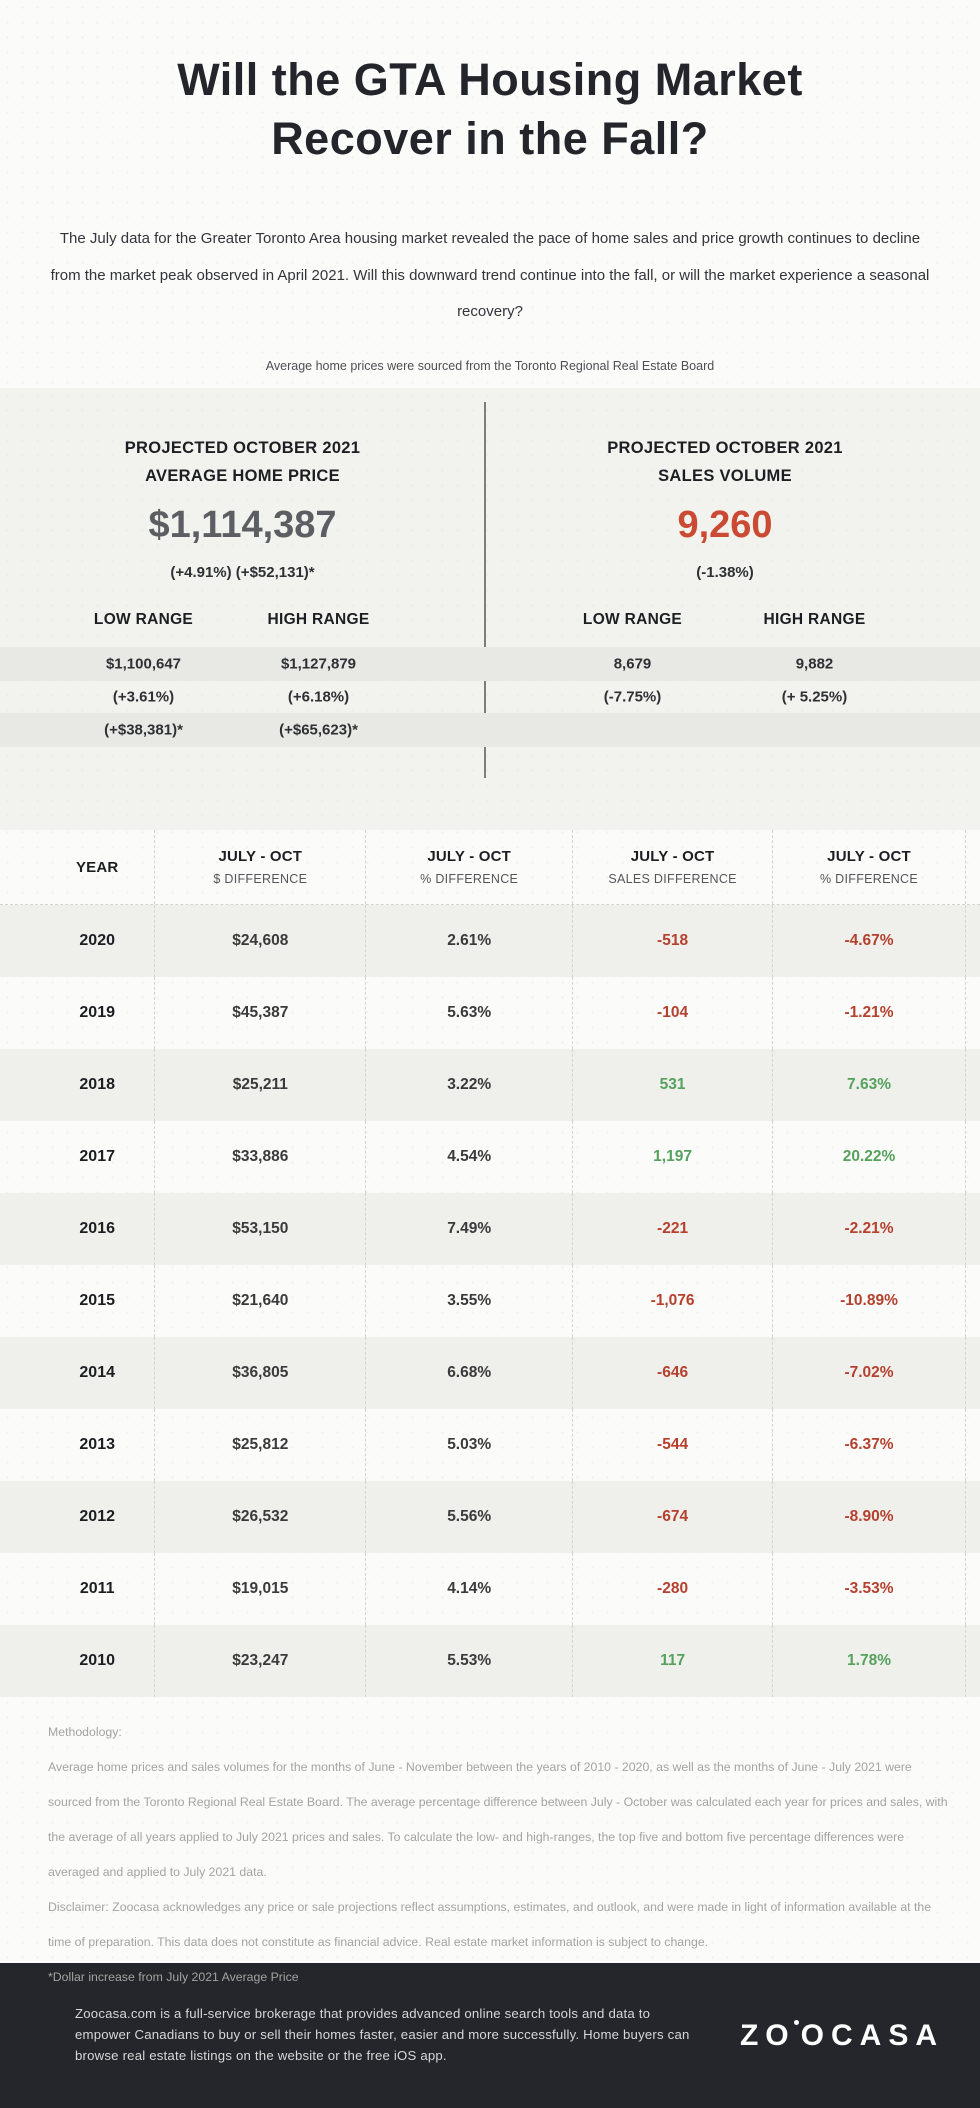 The width and height of the screenshot is (980, 2108). What do you see at coordinates (259, 1085) in the screenshot?
I see `table-cell-dollar-difference: $25,211` at bounding box center [259, 1085].